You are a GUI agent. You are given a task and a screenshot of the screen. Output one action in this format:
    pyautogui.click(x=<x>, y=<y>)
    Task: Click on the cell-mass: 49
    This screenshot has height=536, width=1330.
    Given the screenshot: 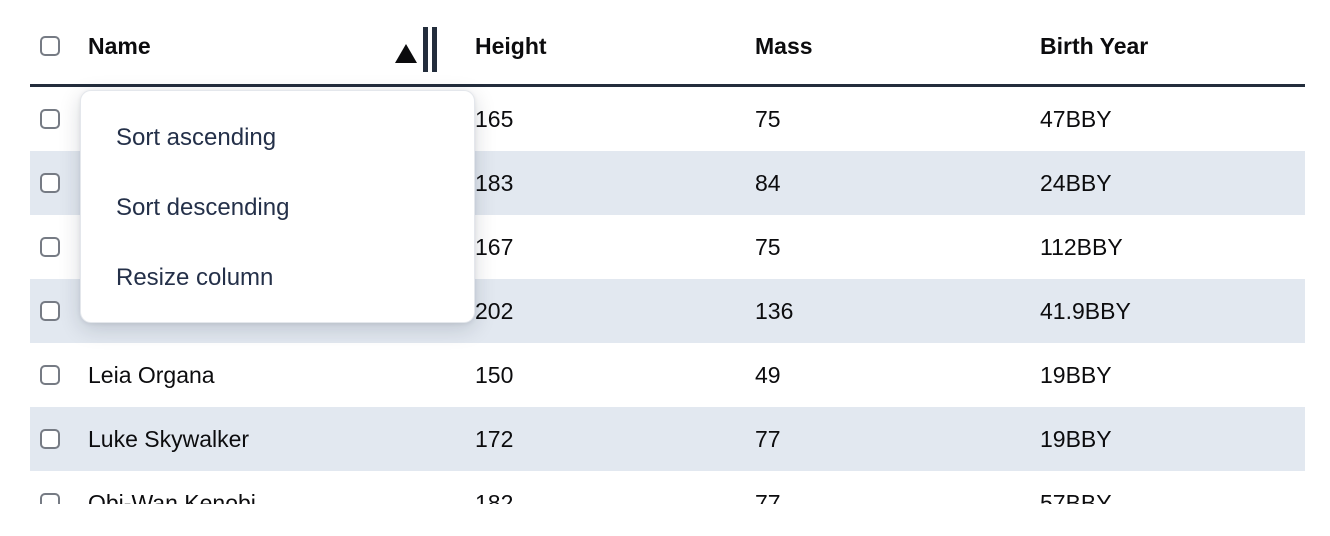 What is the action you would take?
    pyautogui.click(x=768, y=374)
    